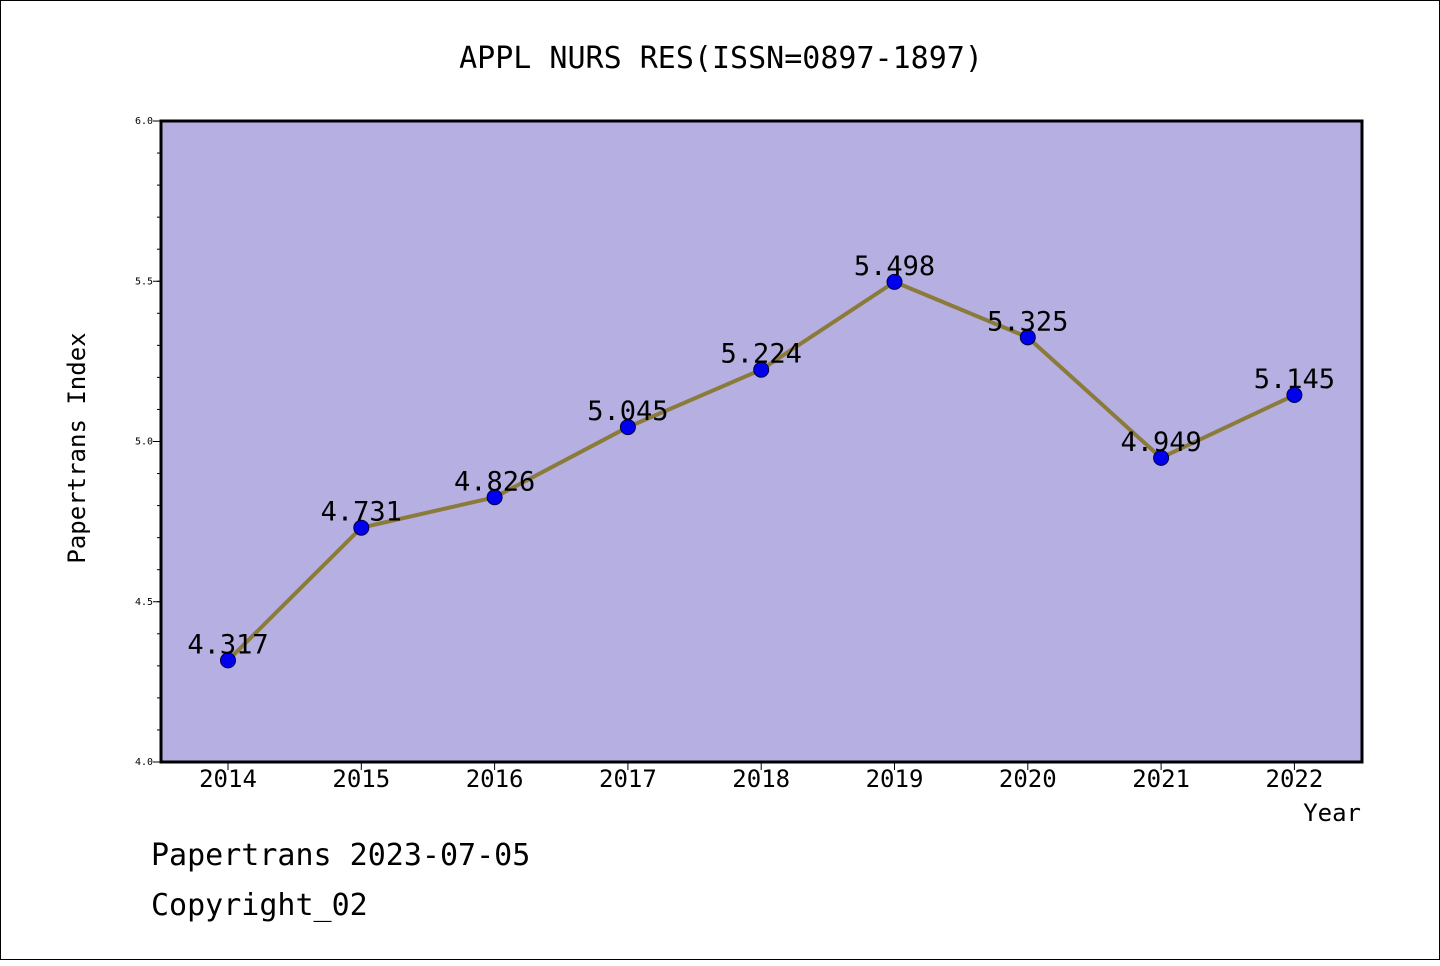 The image size is (1440, 966). I want to click on footer-date: Papertrans 2023-07-05, so click(340, 855).